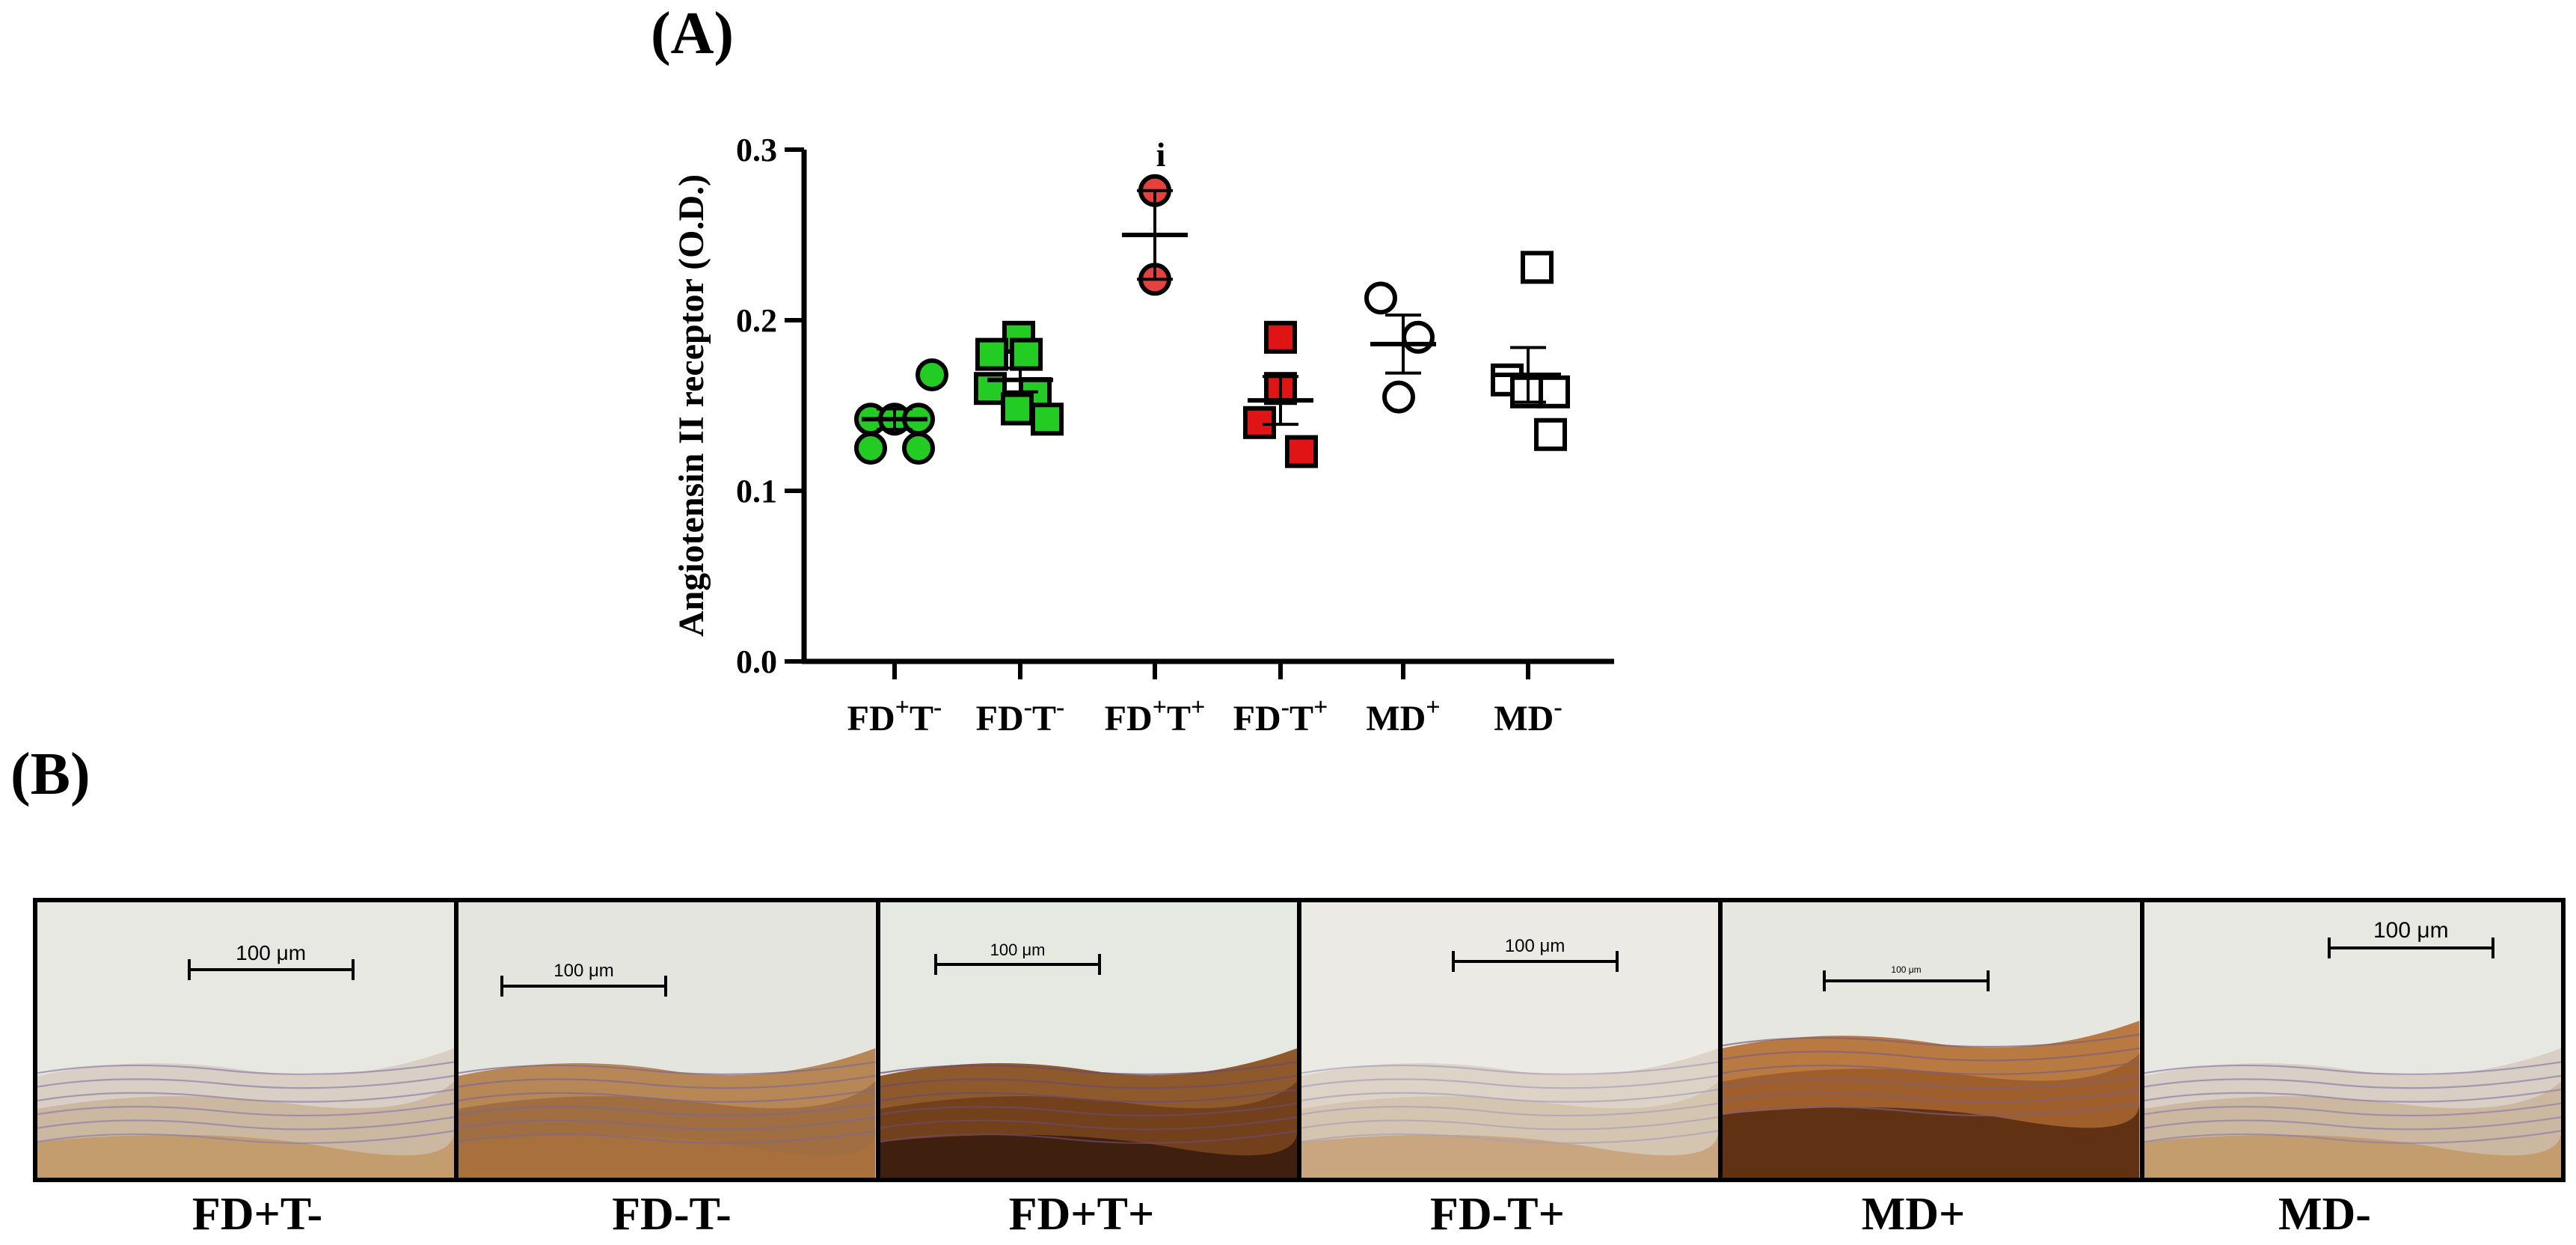 The height and width of the screenshot is (1245, 2576). What do you see at coordinates (1020, 716) in the screenshot?
I see `x-tick-label: FD-T-` at bounding box center [1020, 716].